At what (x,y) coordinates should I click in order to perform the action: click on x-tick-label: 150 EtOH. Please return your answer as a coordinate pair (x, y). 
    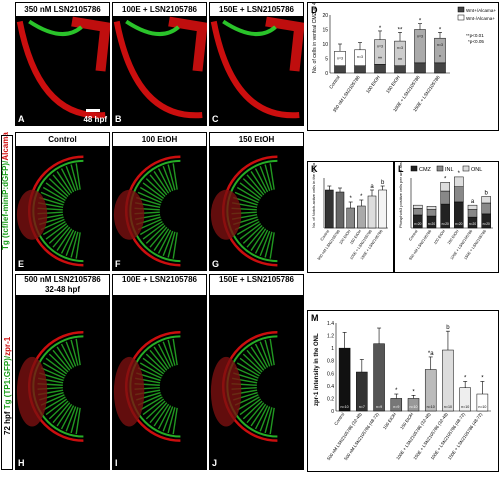
    Looking at the image, I should click on (453, 237).